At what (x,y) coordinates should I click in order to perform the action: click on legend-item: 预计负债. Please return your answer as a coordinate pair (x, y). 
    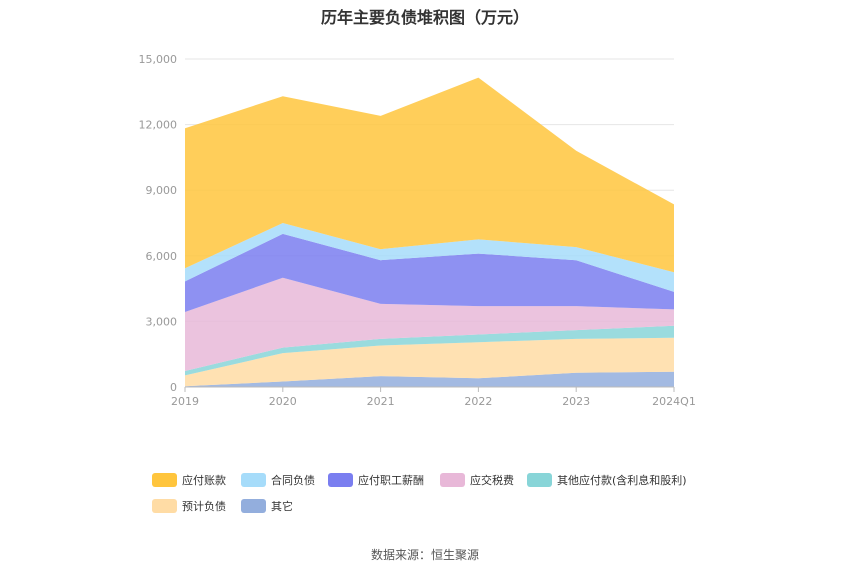
    Looking at the image, I should click on (189, 506).